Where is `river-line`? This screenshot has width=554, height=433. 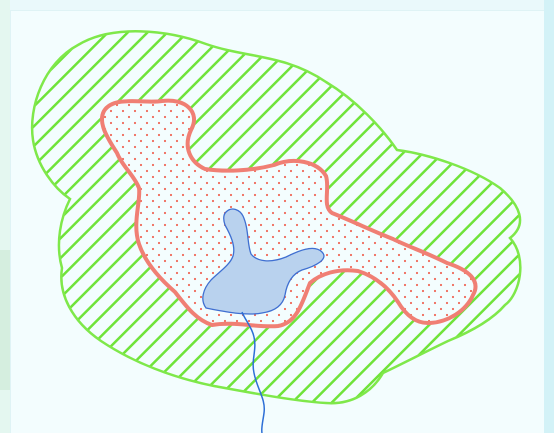 river-line is located at coordinates (253, 372).